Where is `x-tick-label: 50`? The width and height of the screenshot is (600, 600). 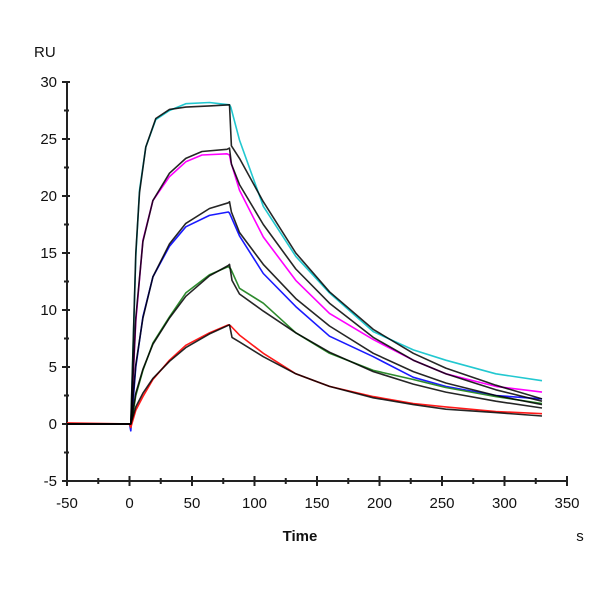 x-tick-label: 50 is located at coordinates (192, 503).